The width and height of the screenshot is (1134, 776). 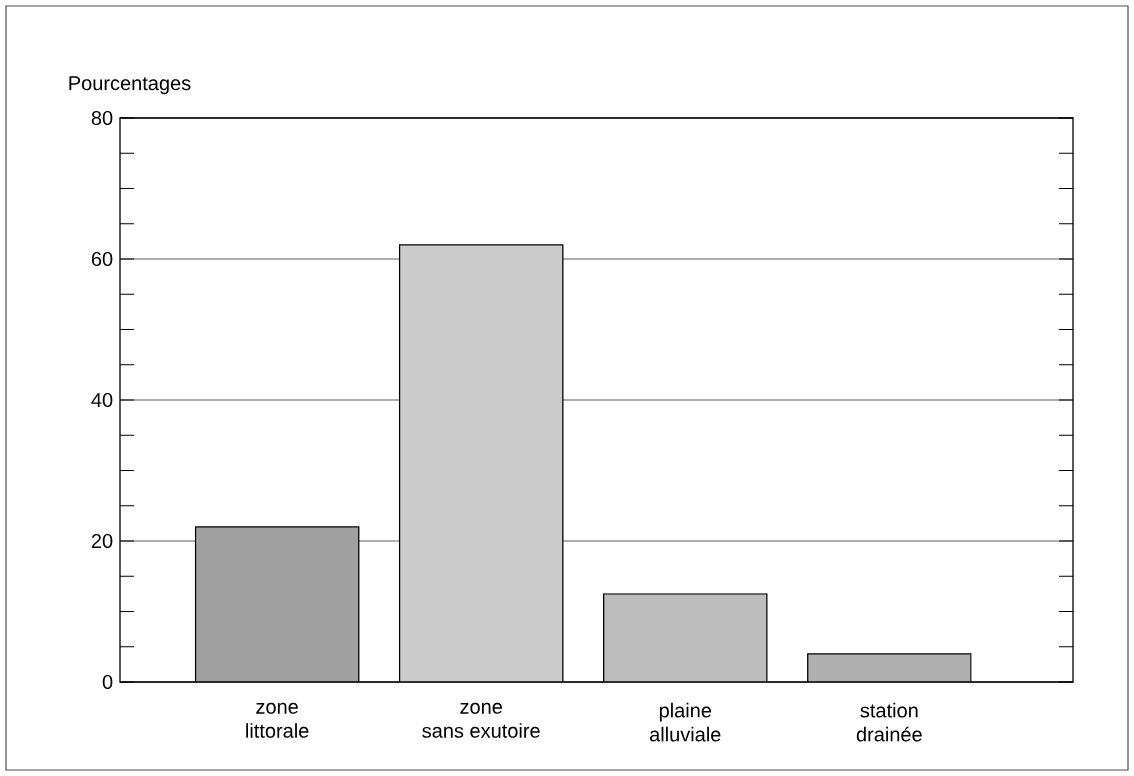 What do you see at coordinates (685, 722) in the screenshot?
I see `x-tick-label: plaine alluviale` at bounding box center [685, 722].